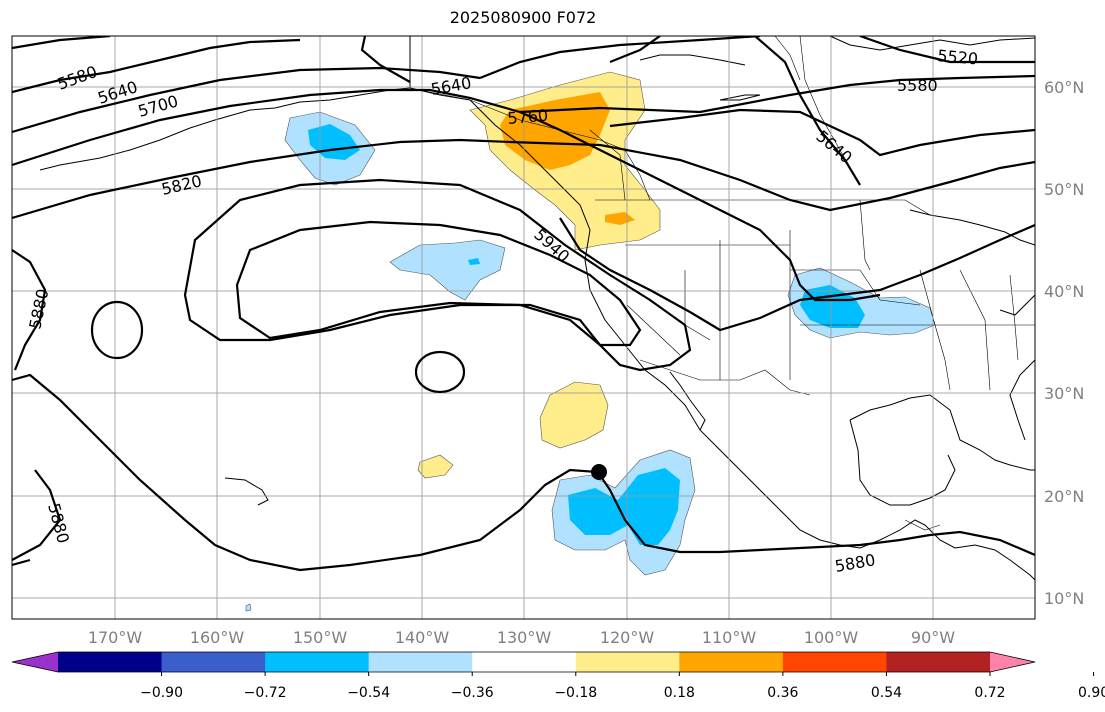  I want to click on colorbar-outline, so click(523, 662).